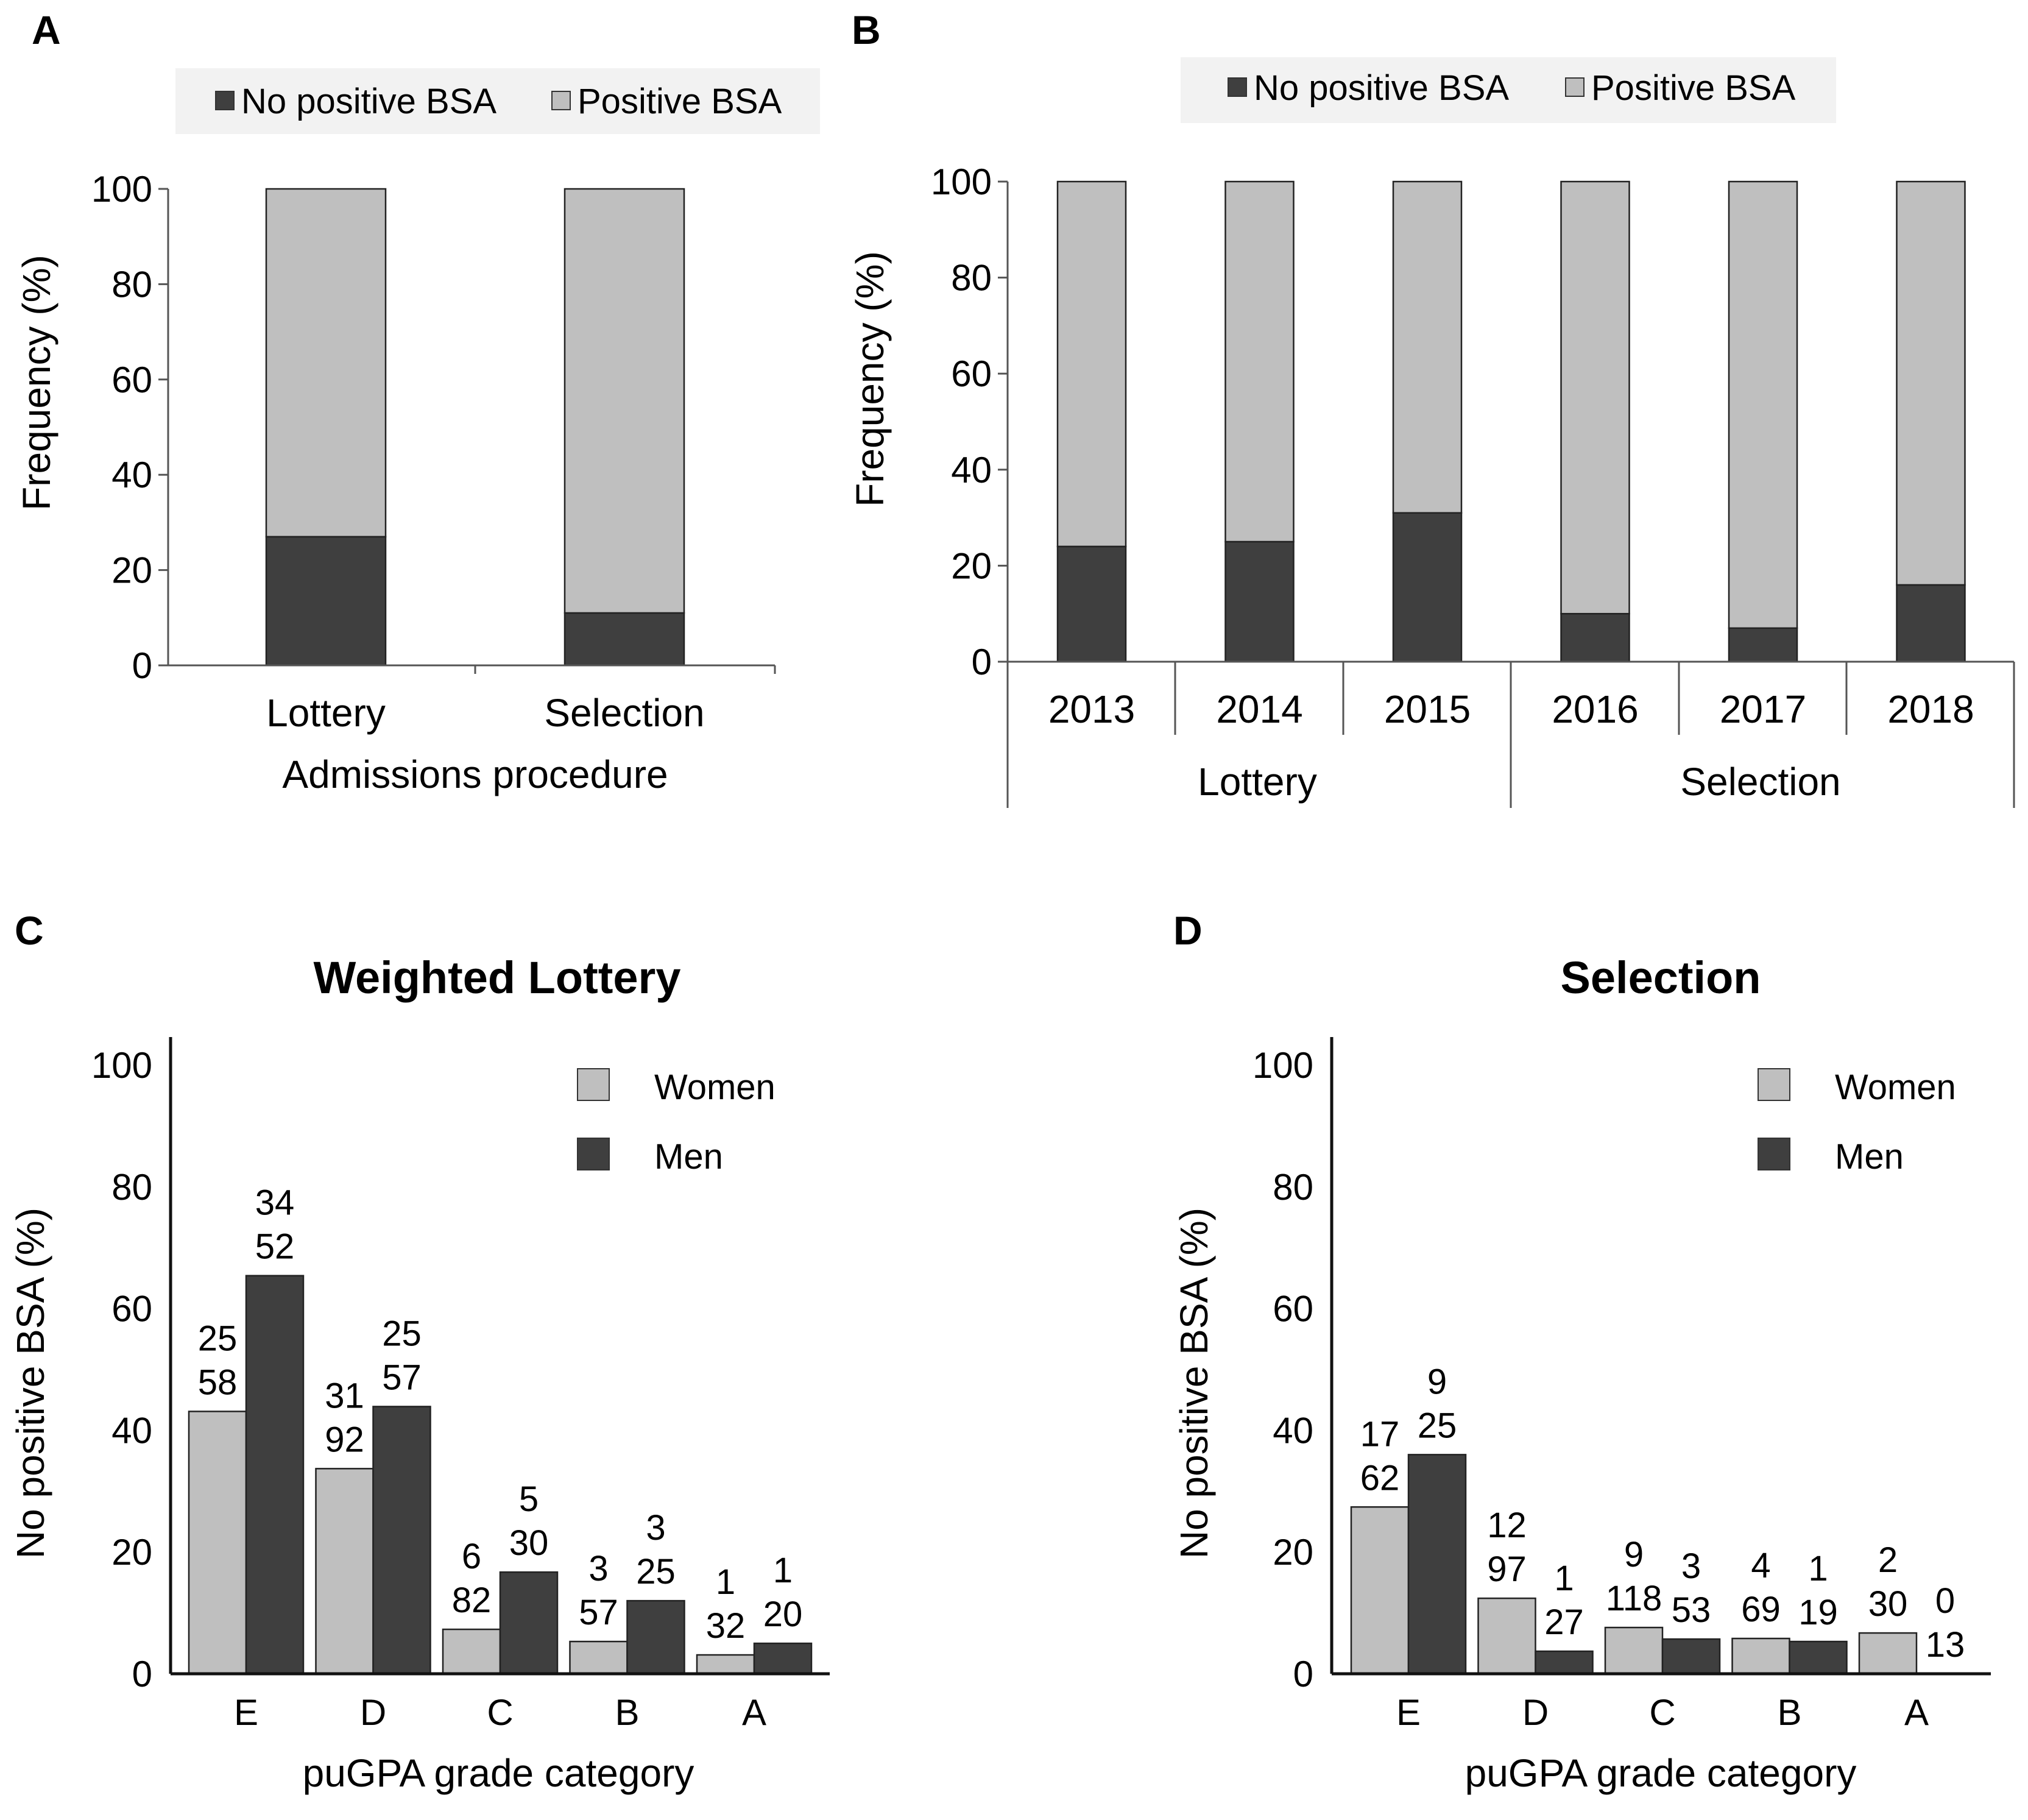 Image resolution: width=2028 pixels, height=1820 pixels. I want to click on panel-d-legend-women: Women, so click(1895, 1087).